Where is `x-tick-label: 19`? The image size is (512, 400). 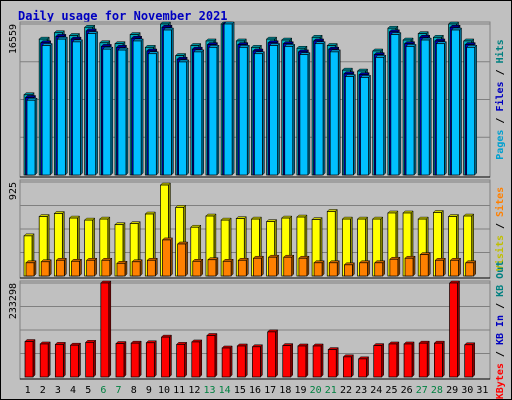
x-tick-label: 19 is located at coordinates (300, 390).